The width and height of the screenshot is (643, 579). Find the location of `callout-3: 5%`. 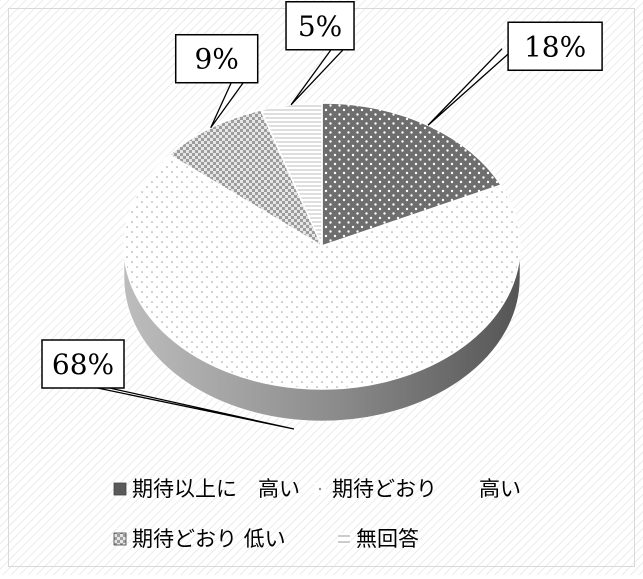

callout-3: 5% is located at coordinates (320, 53).